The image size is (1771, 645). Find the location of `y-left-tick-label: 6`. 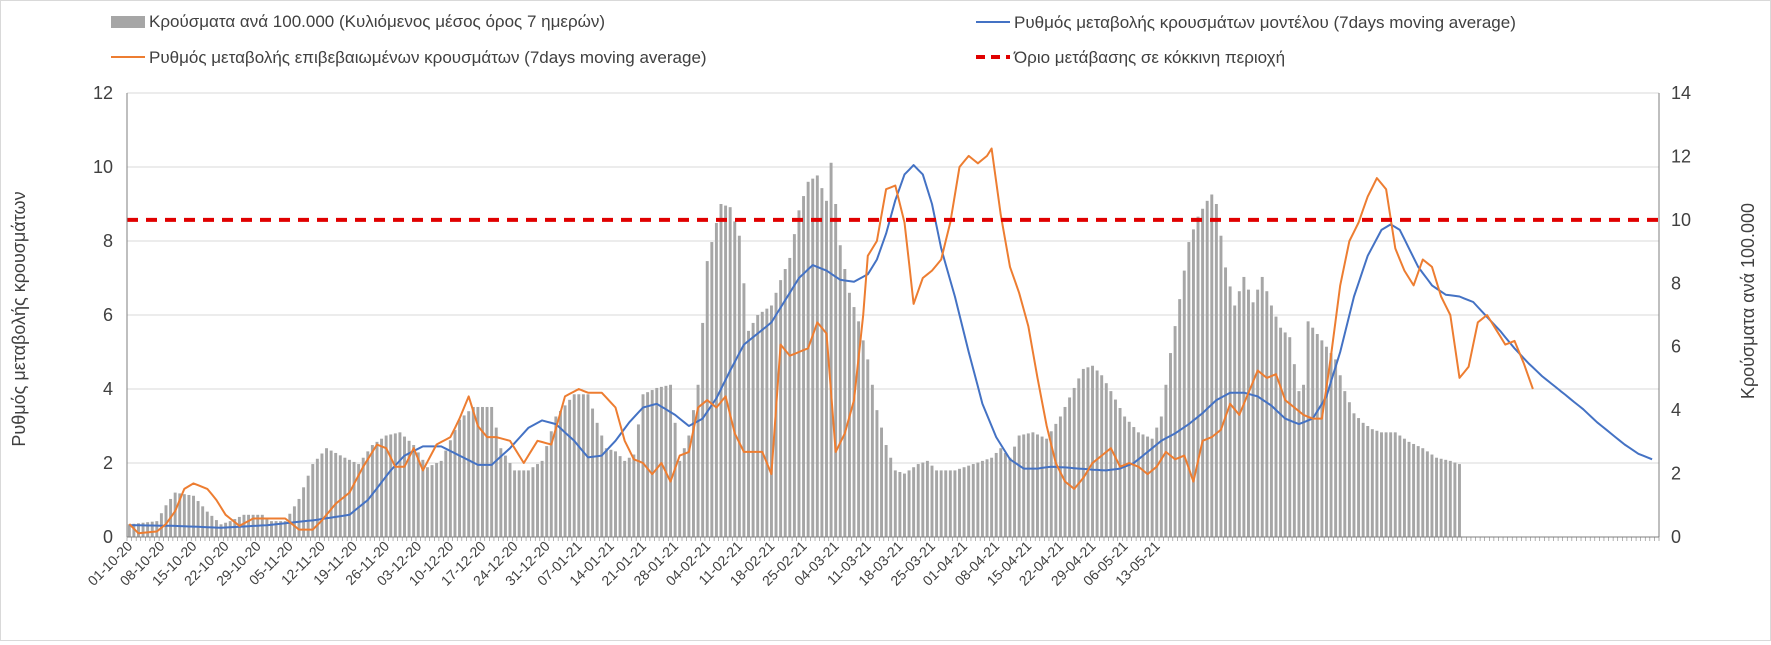

y-left-tick-label: 6 is located at coordinates (108, 315).